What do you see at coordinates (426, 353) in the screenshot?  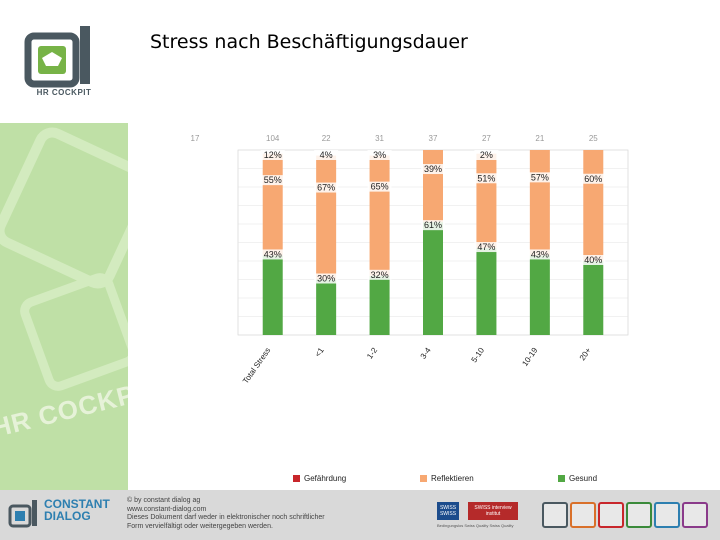 I see `category-label: 3-4` at bounding box center [426, 353].